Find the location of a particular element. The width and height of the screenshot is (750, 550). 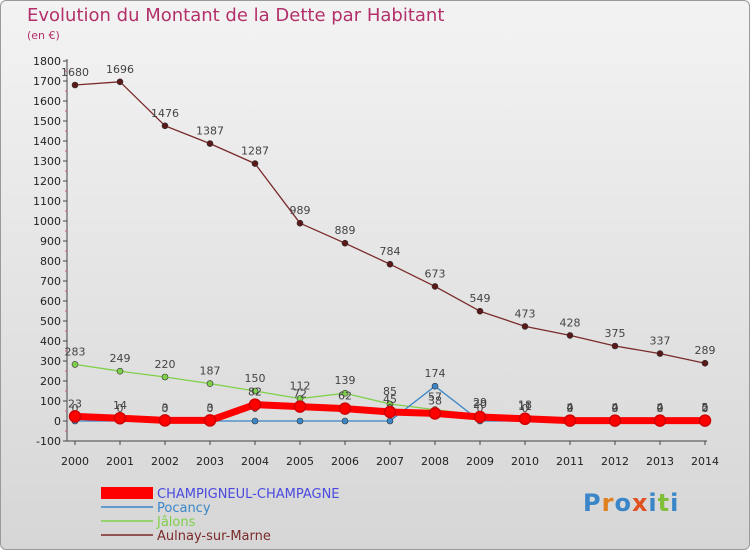

data-label: 38 is located at coordinates (435, 400).